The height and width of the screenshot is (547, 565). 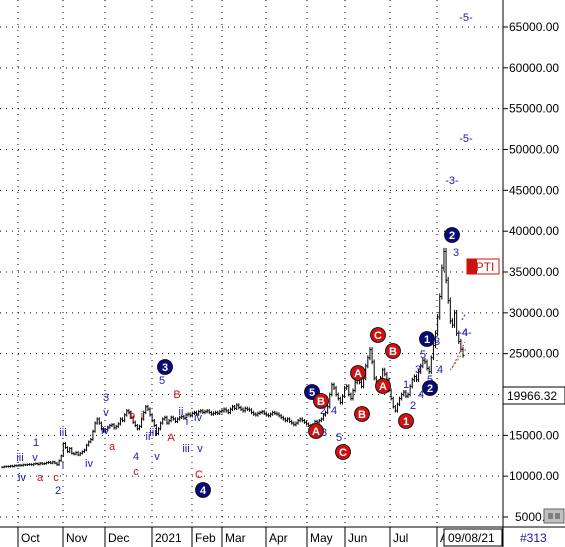 What do you see at coordinates (378, 335) in the screenshot?
I see `wave-marker: C` at bounding box center [378, 335].